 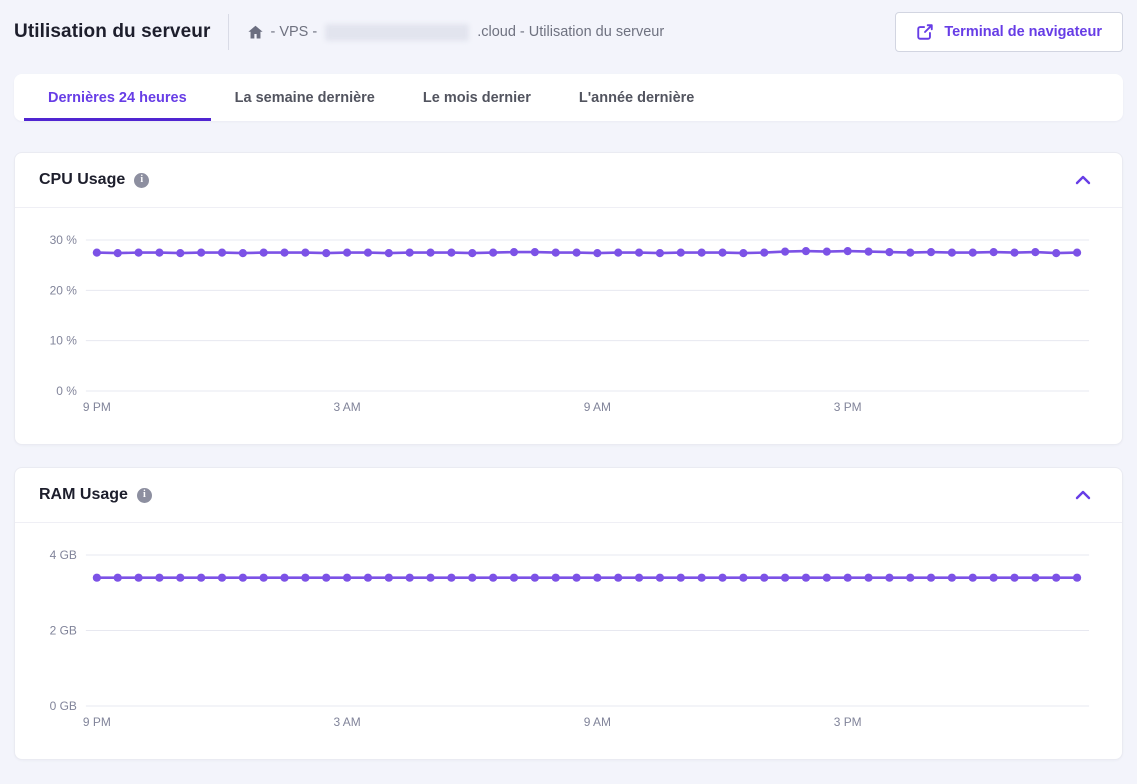 I want to click on title-divider, so click(x=229, y=32).